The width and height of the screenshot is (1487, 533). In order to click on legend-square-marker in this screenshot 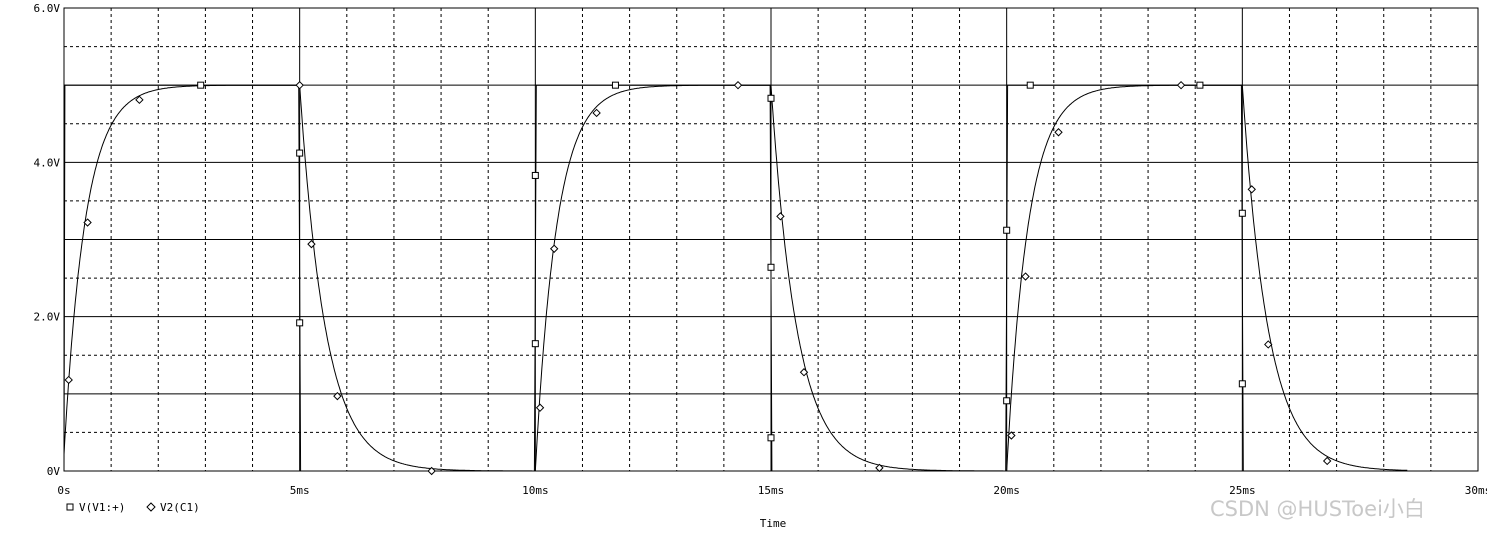, I will do `click(70, 507)`.